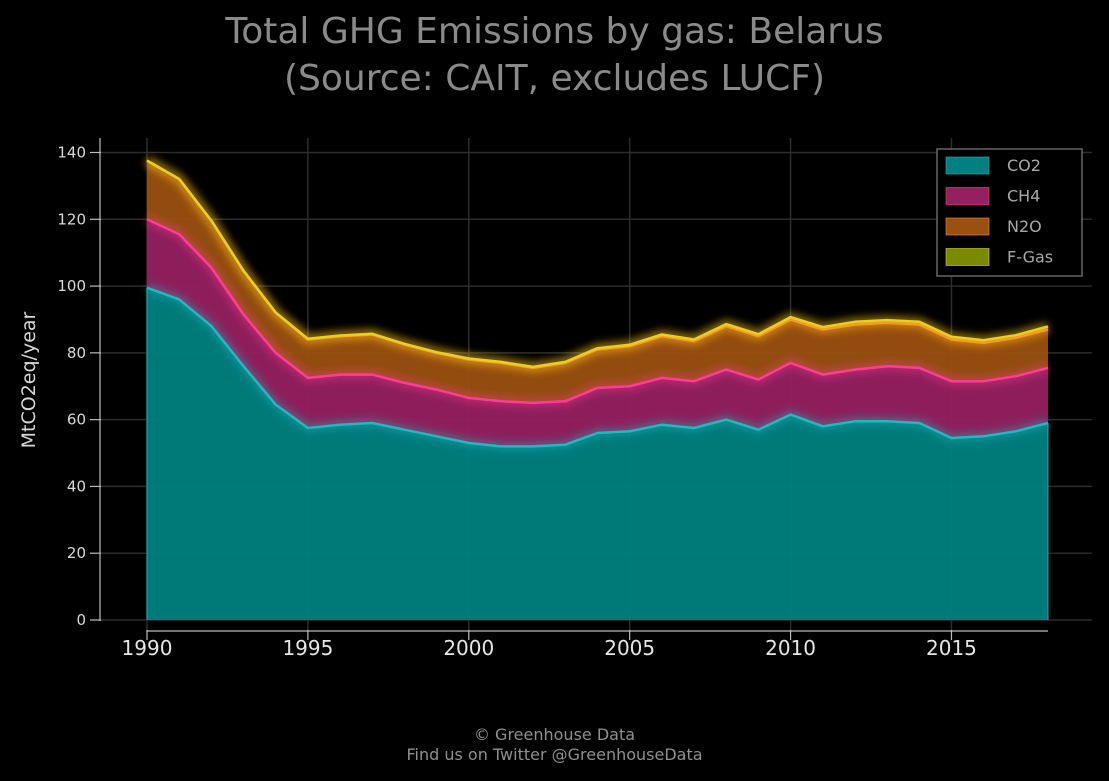  What do you see at coordinates (1024, 165) in the screenshot?
I see `legend-label: CO2` at bounding box center [1024, 165].